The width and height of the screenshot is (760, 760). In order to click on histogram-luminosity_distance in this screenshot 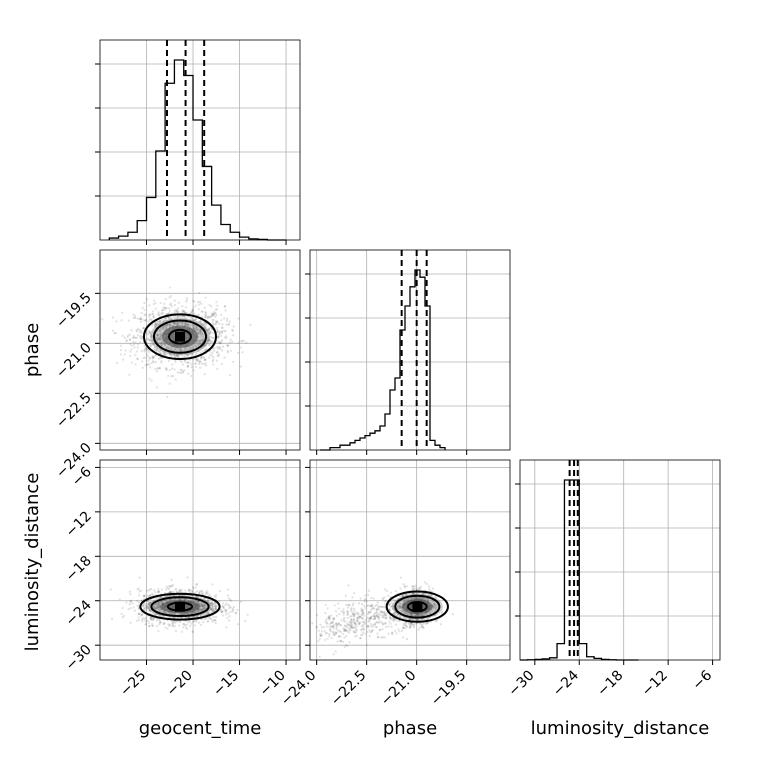, I will do `click(579, 570)`.